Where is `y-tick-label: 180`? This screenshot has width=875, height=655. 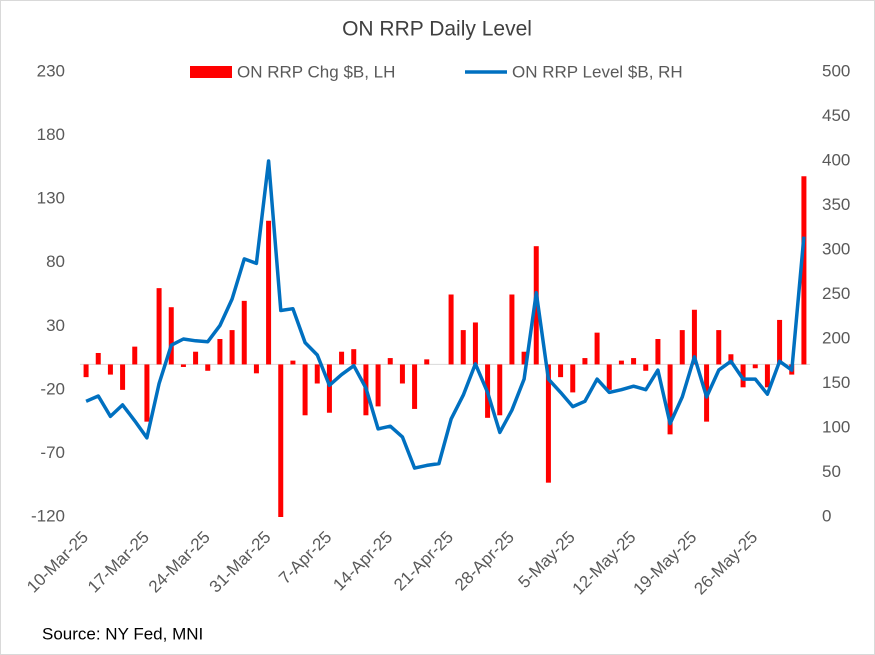
y-tick-label: 180 is located at coordinates (51, 134).